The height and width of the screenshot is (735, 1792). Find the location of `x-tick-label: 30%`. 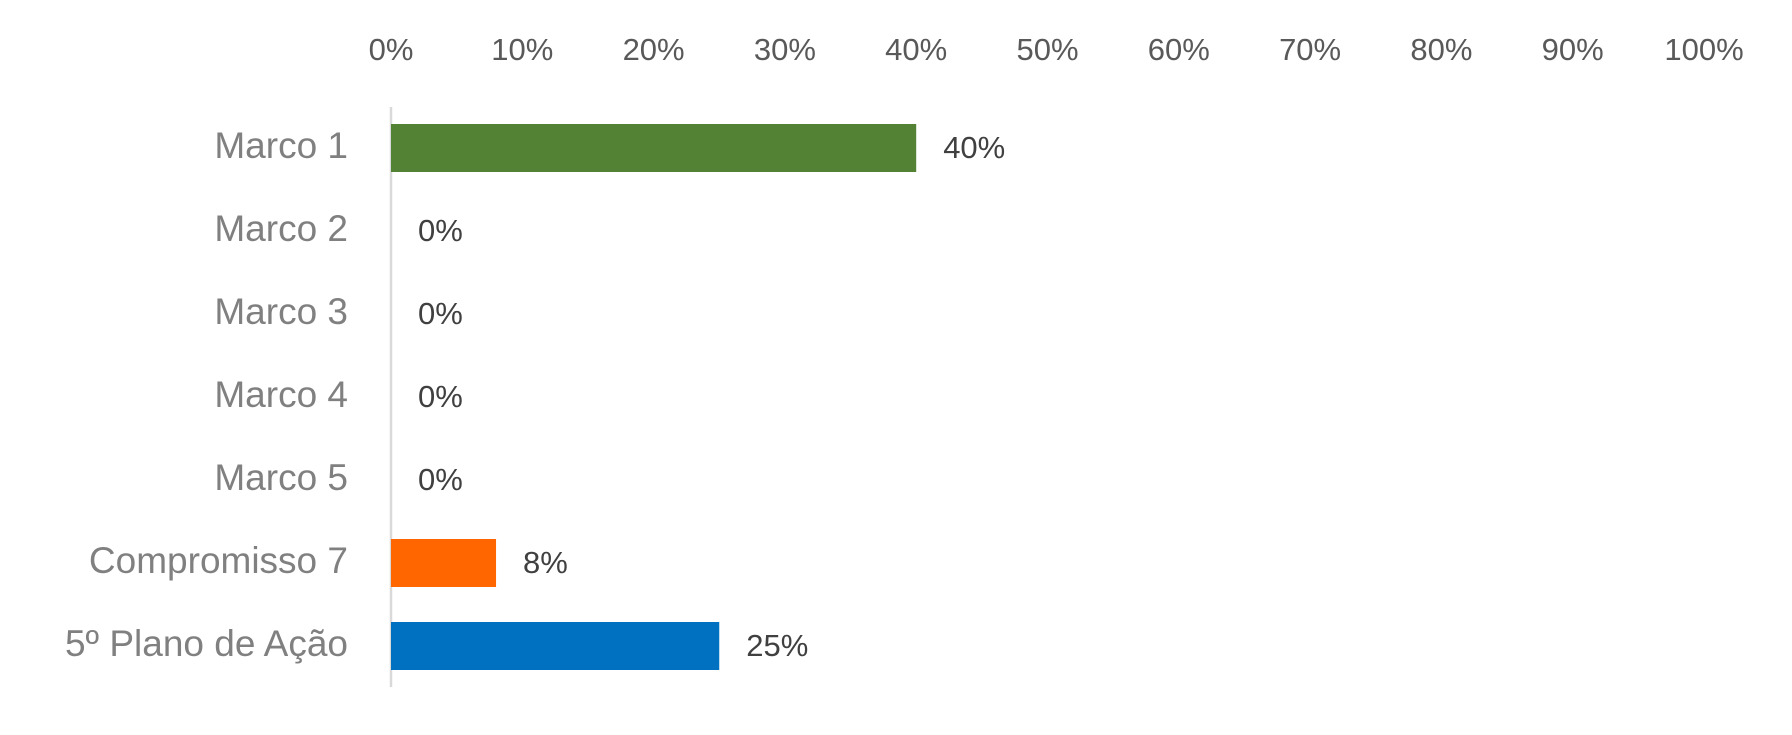

x-tick-label: 30% is located at coordinates (785, 49).